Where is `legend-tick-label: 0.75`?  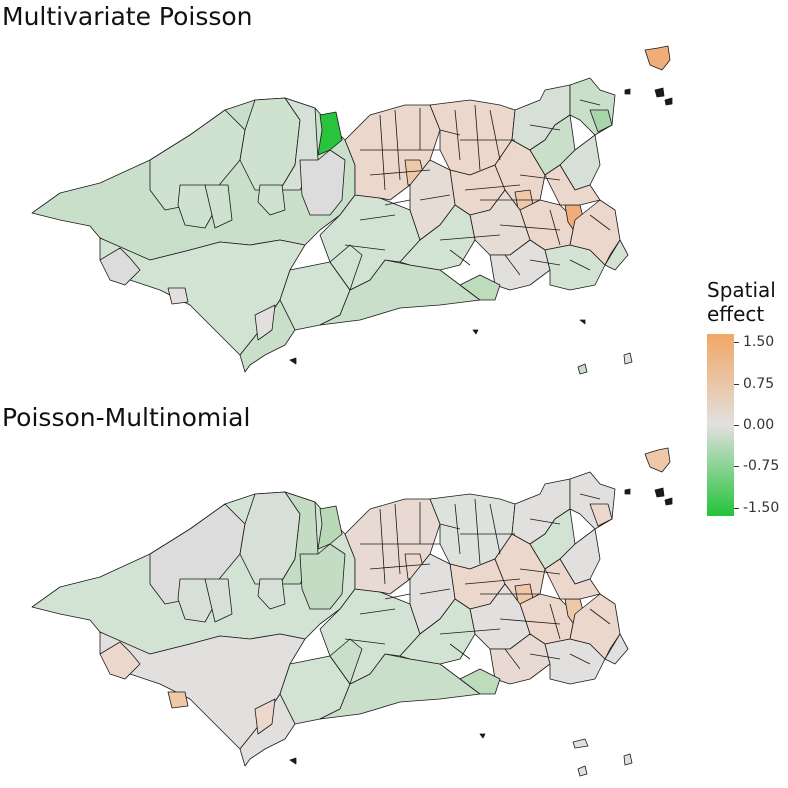 legend-tick-label: 0.75 is located at coordinates (759, 383).